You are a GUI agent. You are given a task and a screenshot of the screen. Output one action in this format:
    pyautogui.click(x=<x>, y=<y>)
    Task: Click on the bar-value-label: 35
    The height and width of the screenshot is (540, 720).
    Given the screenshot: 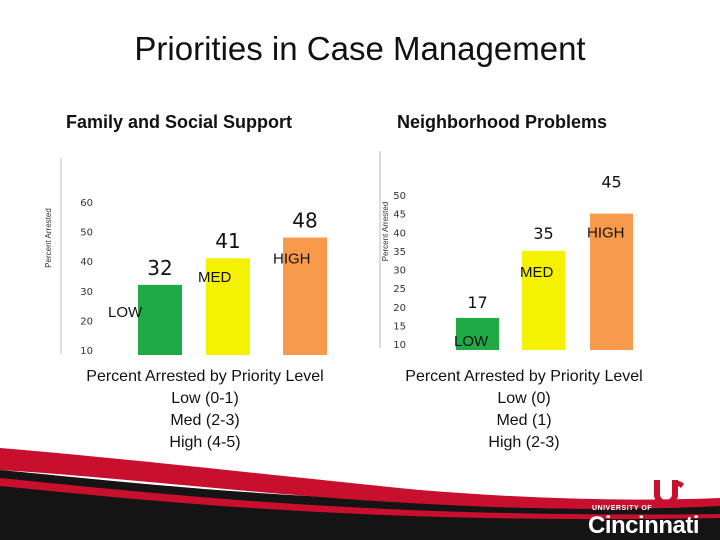 What is the action you would take?
    pyautogui.click(x=543, y=233)
    